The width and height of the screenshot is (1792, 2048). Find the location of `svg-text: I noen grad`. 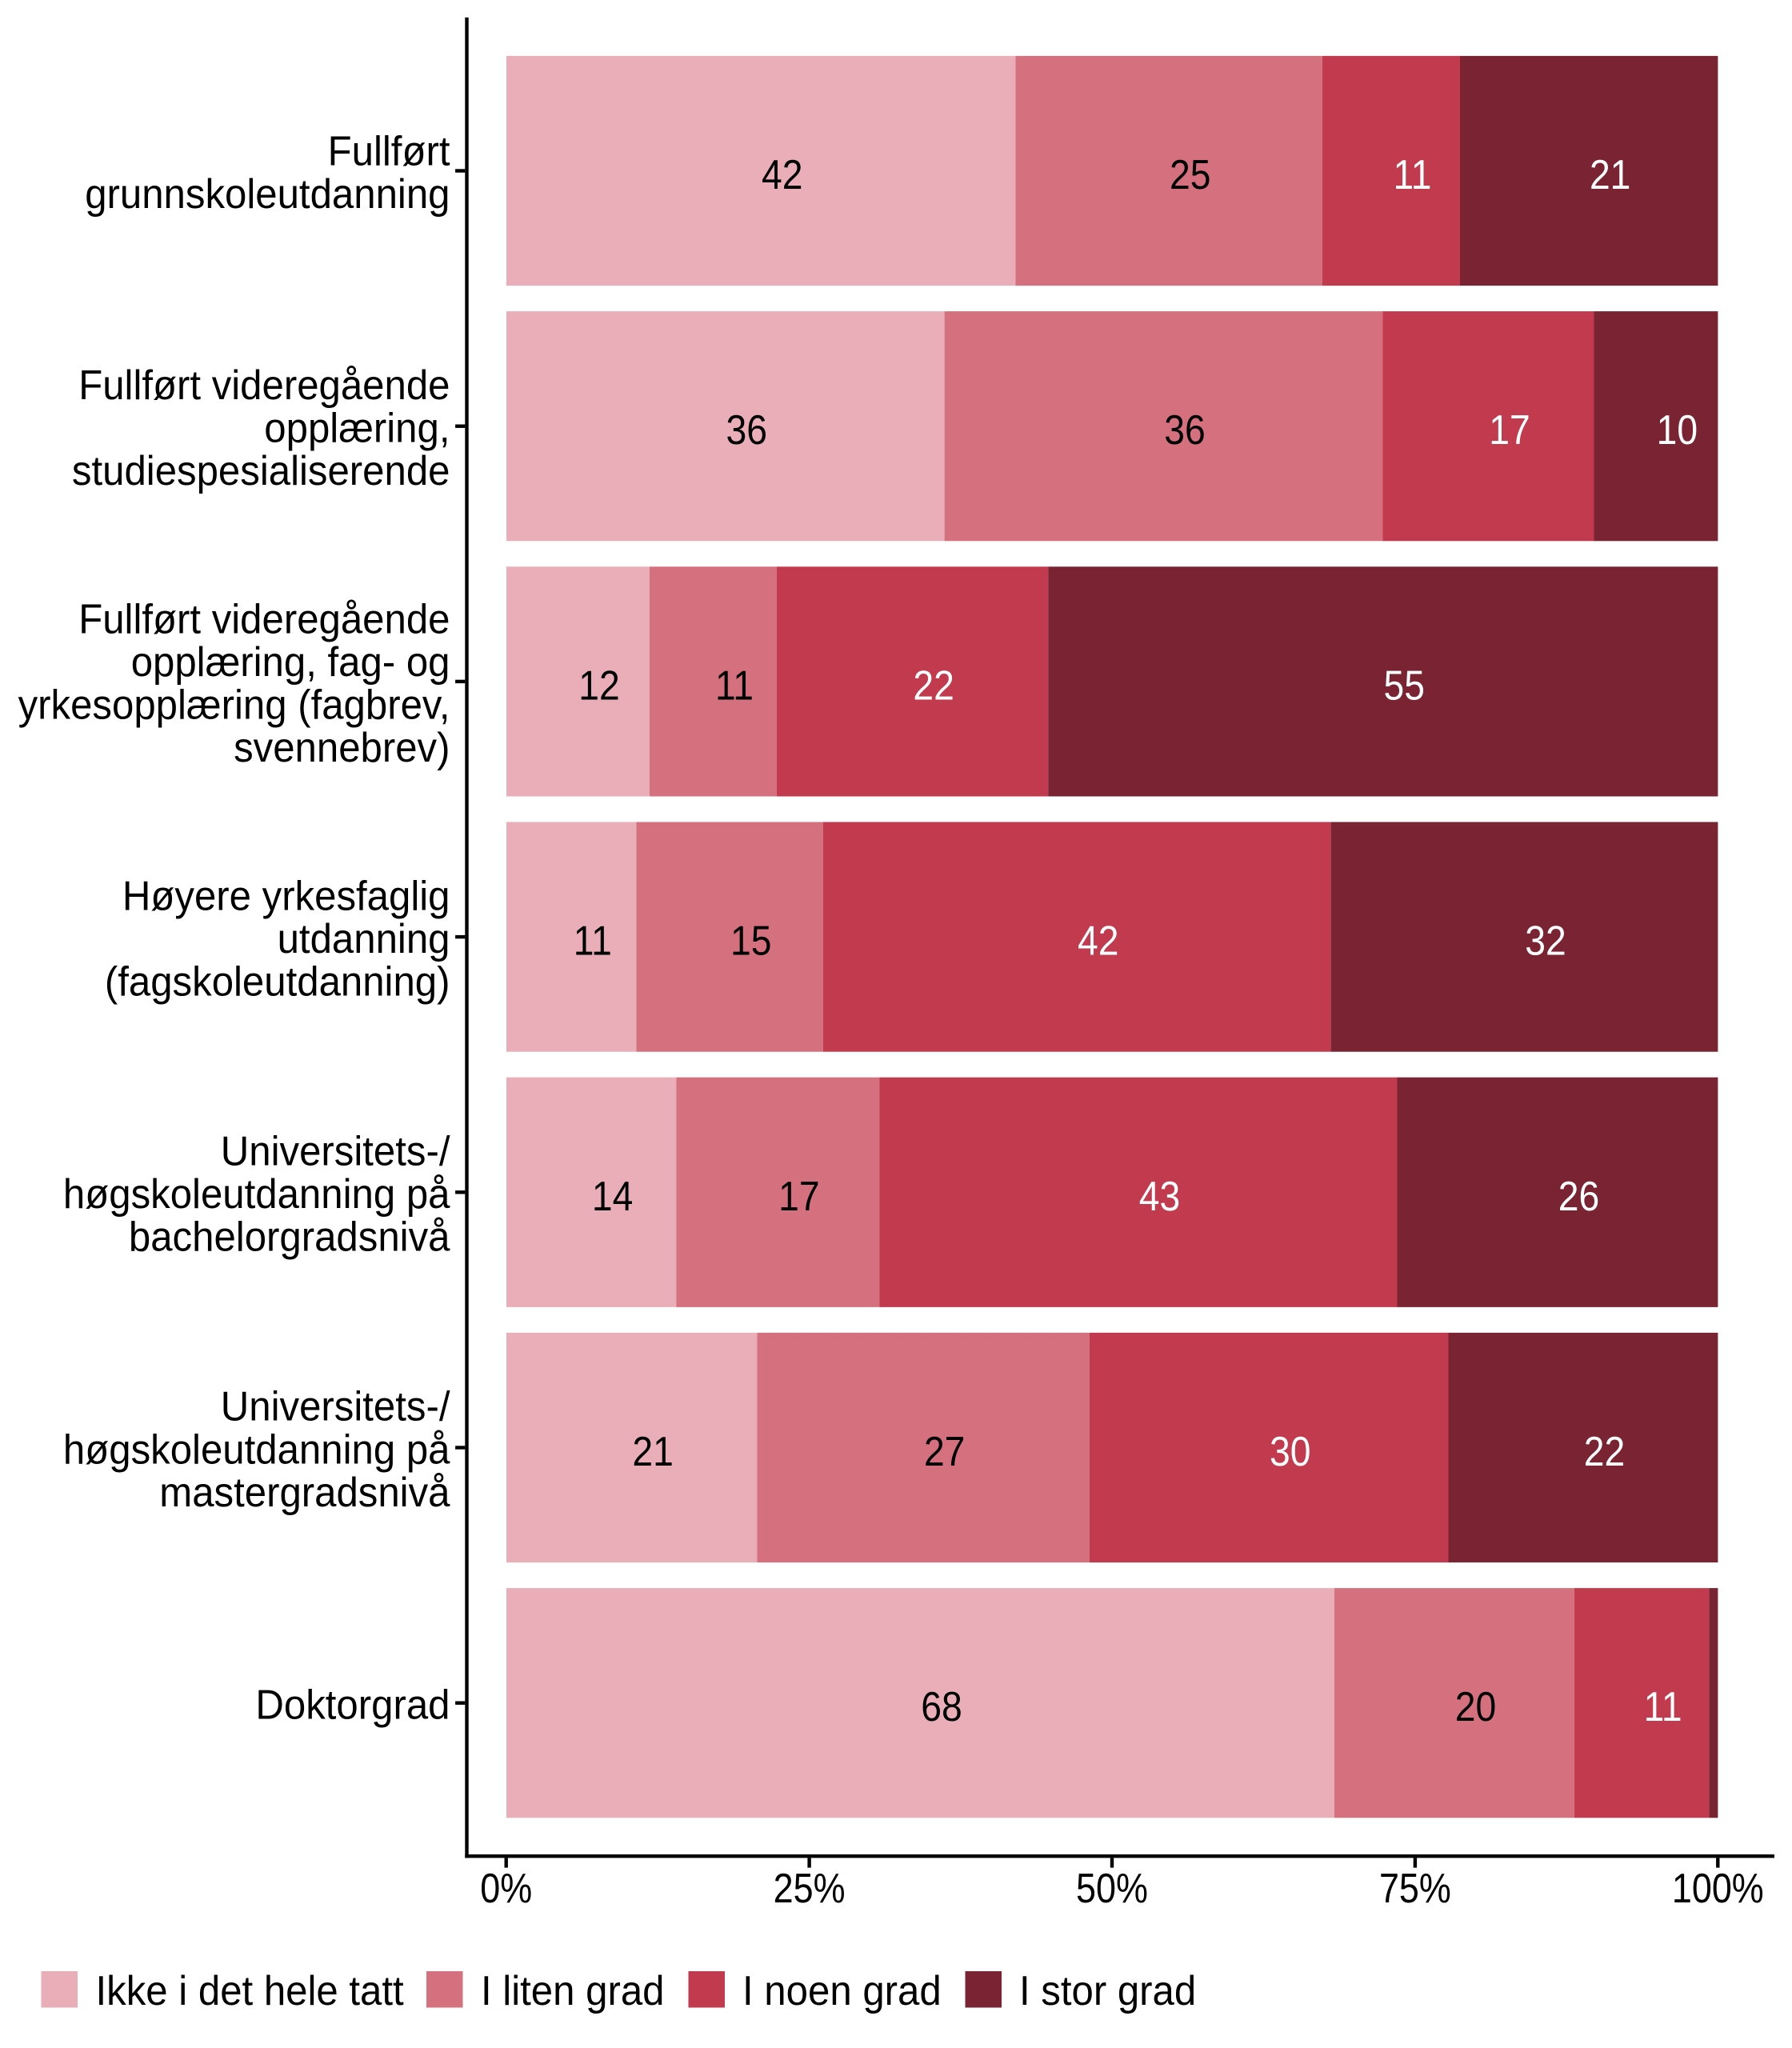

svg-text: I noen grad is located at coordinates (842, 1991).